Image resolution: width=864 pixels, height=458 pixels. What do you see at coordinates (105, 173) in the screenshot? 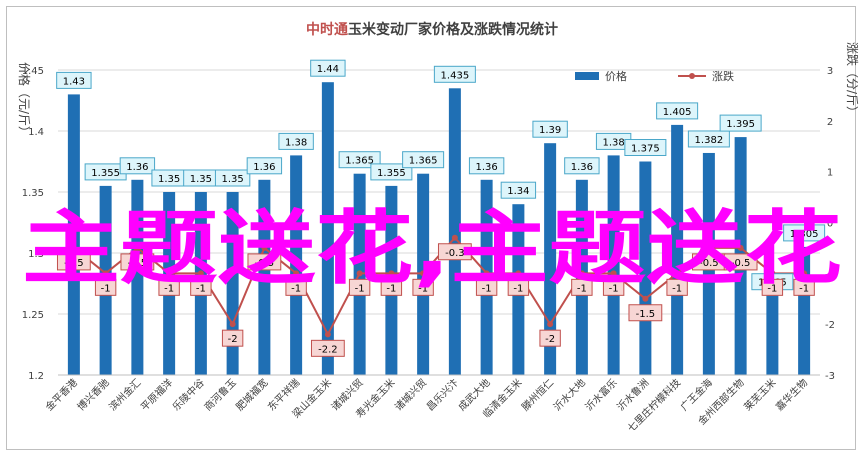
I see `price-data-label: 1.355` at bounding box center [105, 173].